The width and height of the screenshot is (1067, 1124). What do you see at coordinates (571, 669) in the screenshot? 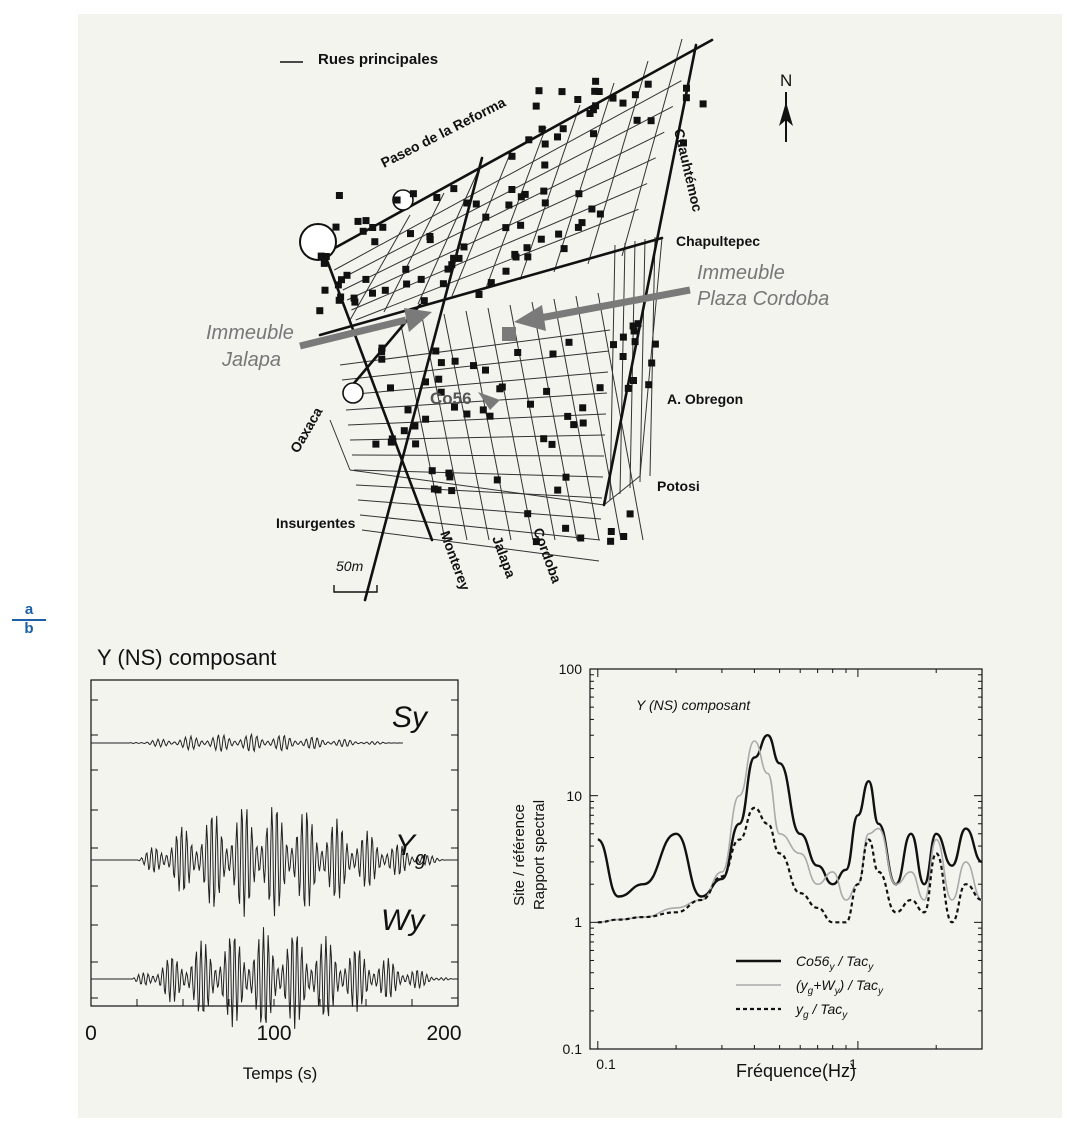
I see `spec-ytick-100: 100` at bounding box center [571, 669].